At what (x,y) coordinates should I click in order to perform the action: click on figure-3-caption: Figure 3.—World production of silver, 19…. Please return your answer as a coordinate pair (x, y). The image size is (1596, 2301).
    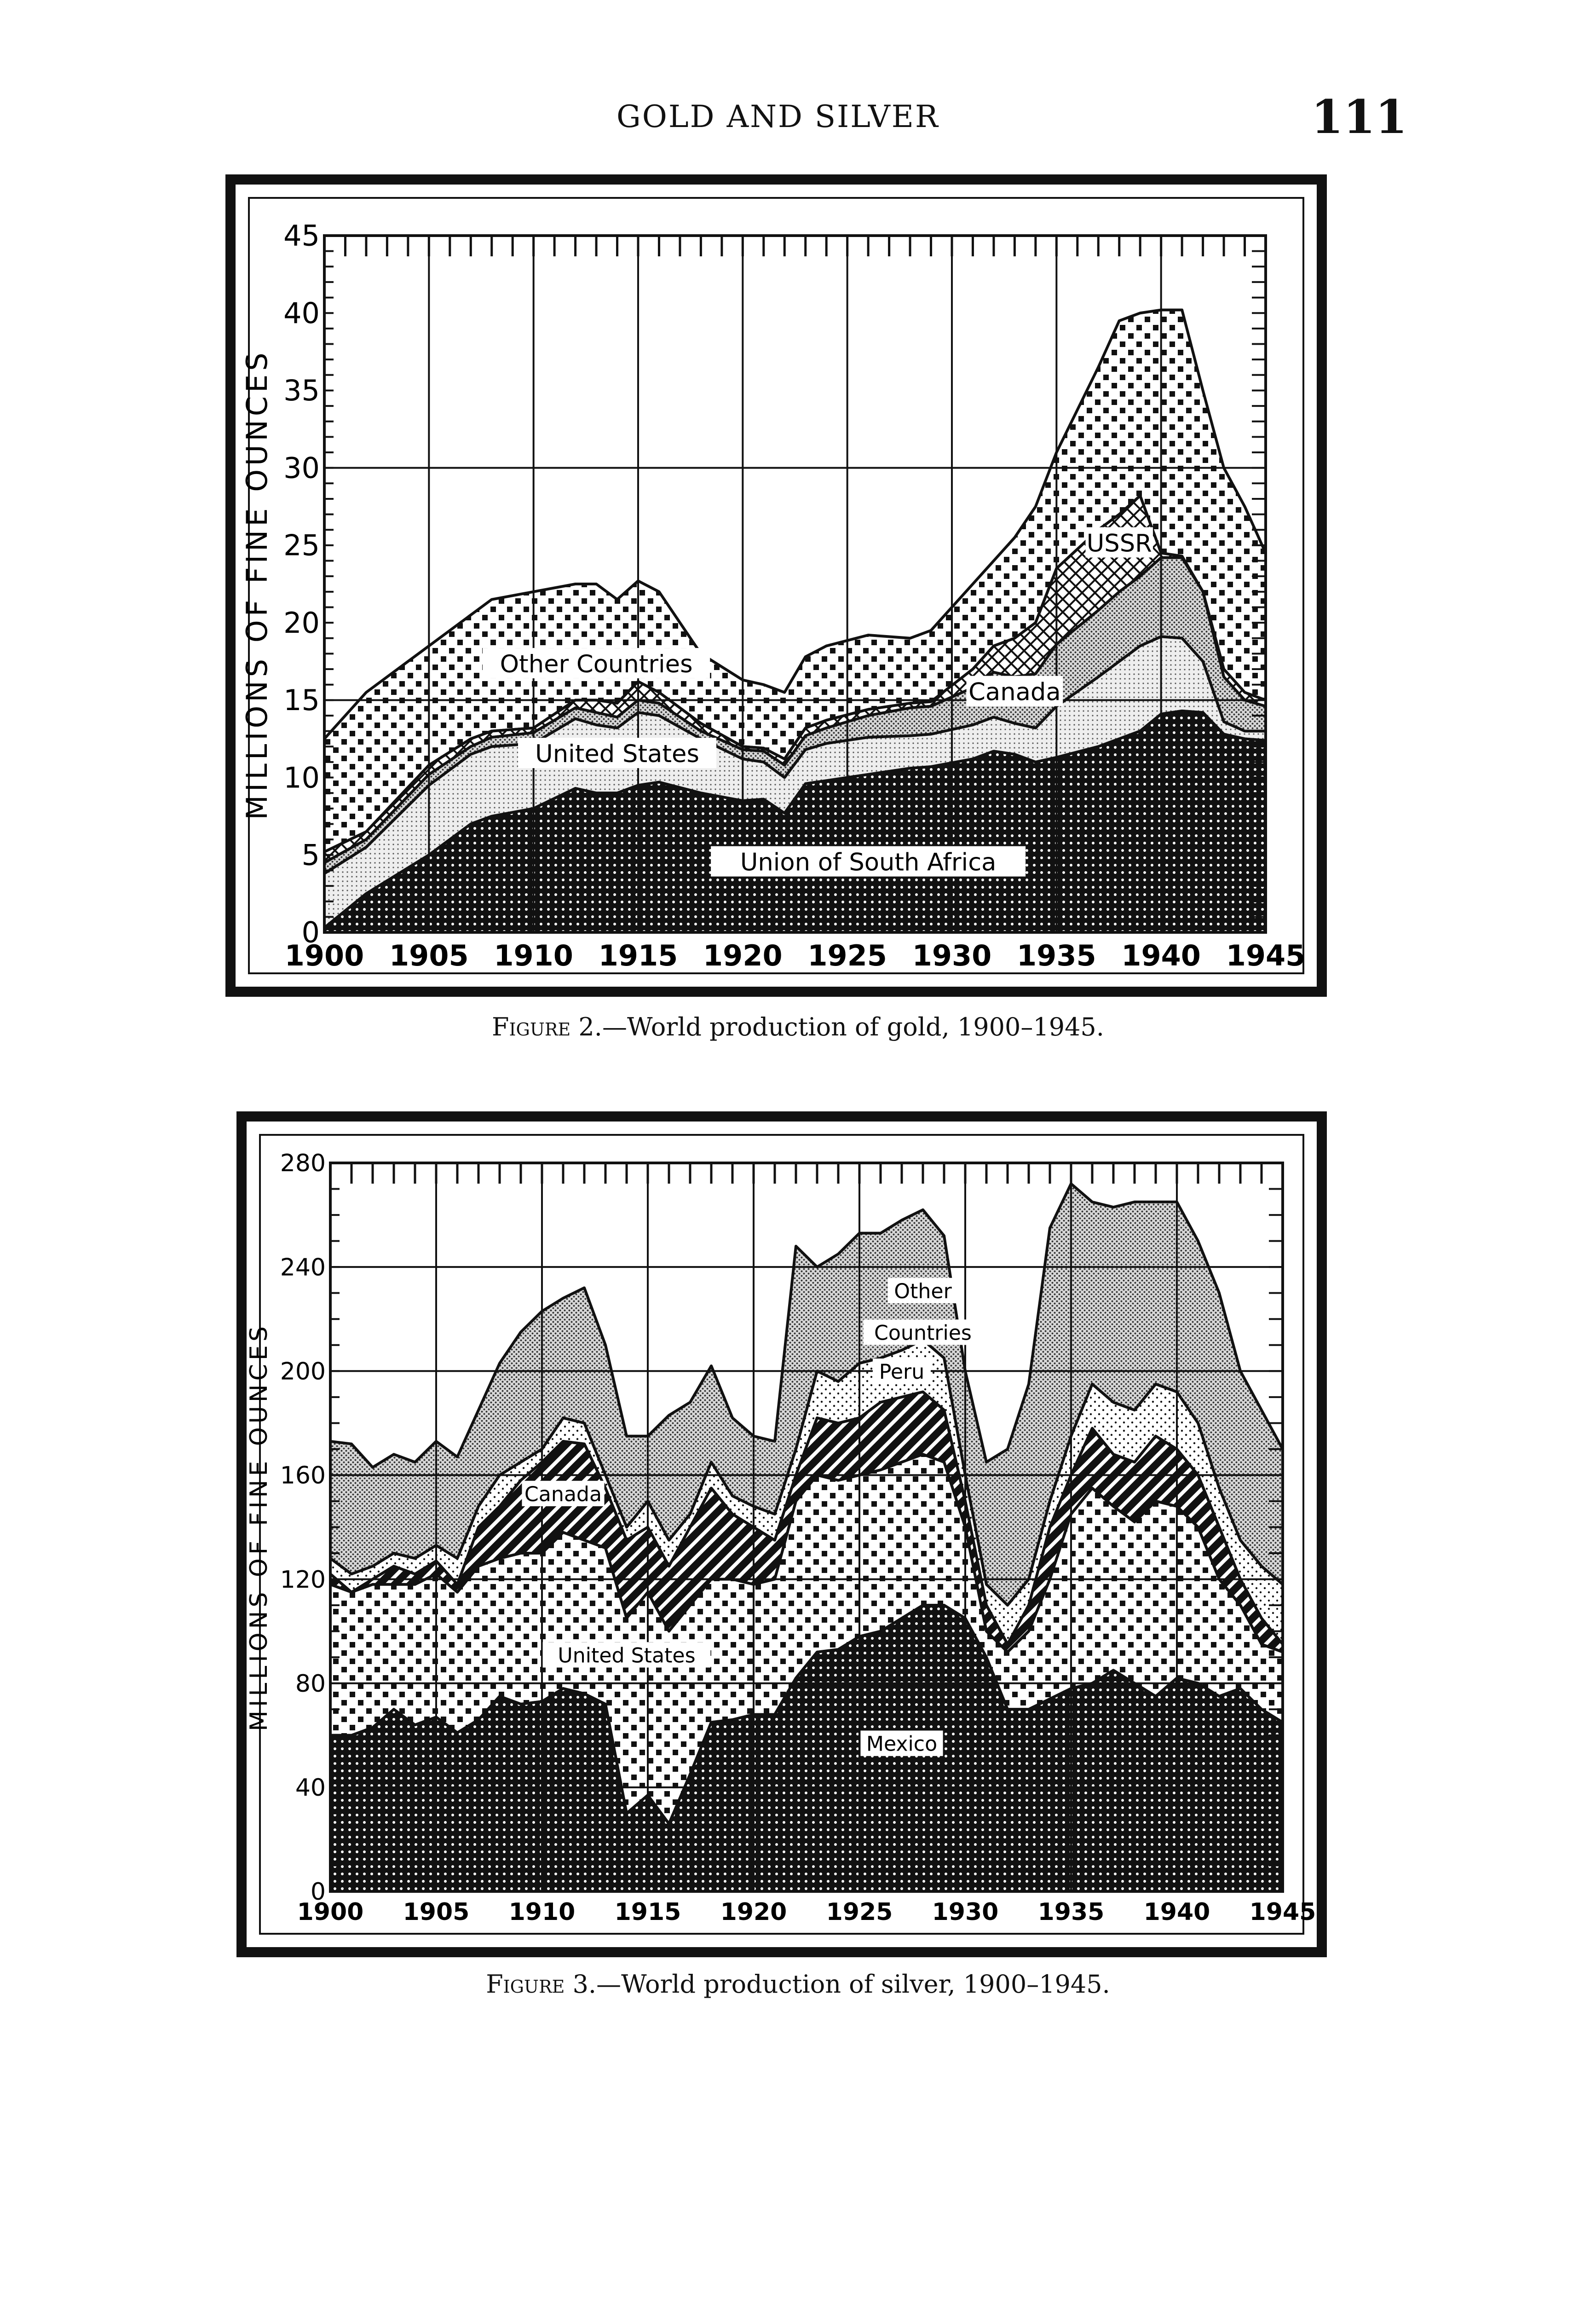
    Looking at the image, I should click on (798, 1984).